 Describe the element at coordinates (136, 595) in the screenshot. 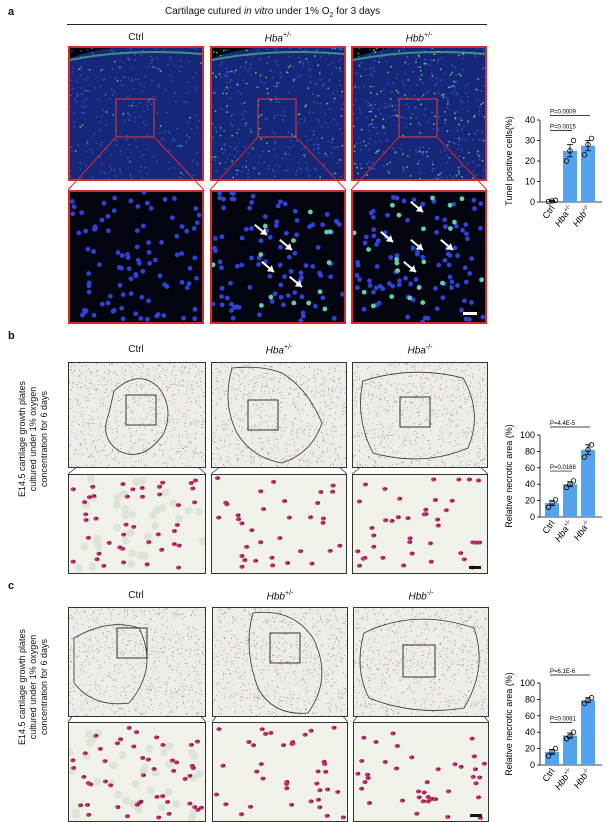

I see `column-header-c-0: Ctrl` at that location.